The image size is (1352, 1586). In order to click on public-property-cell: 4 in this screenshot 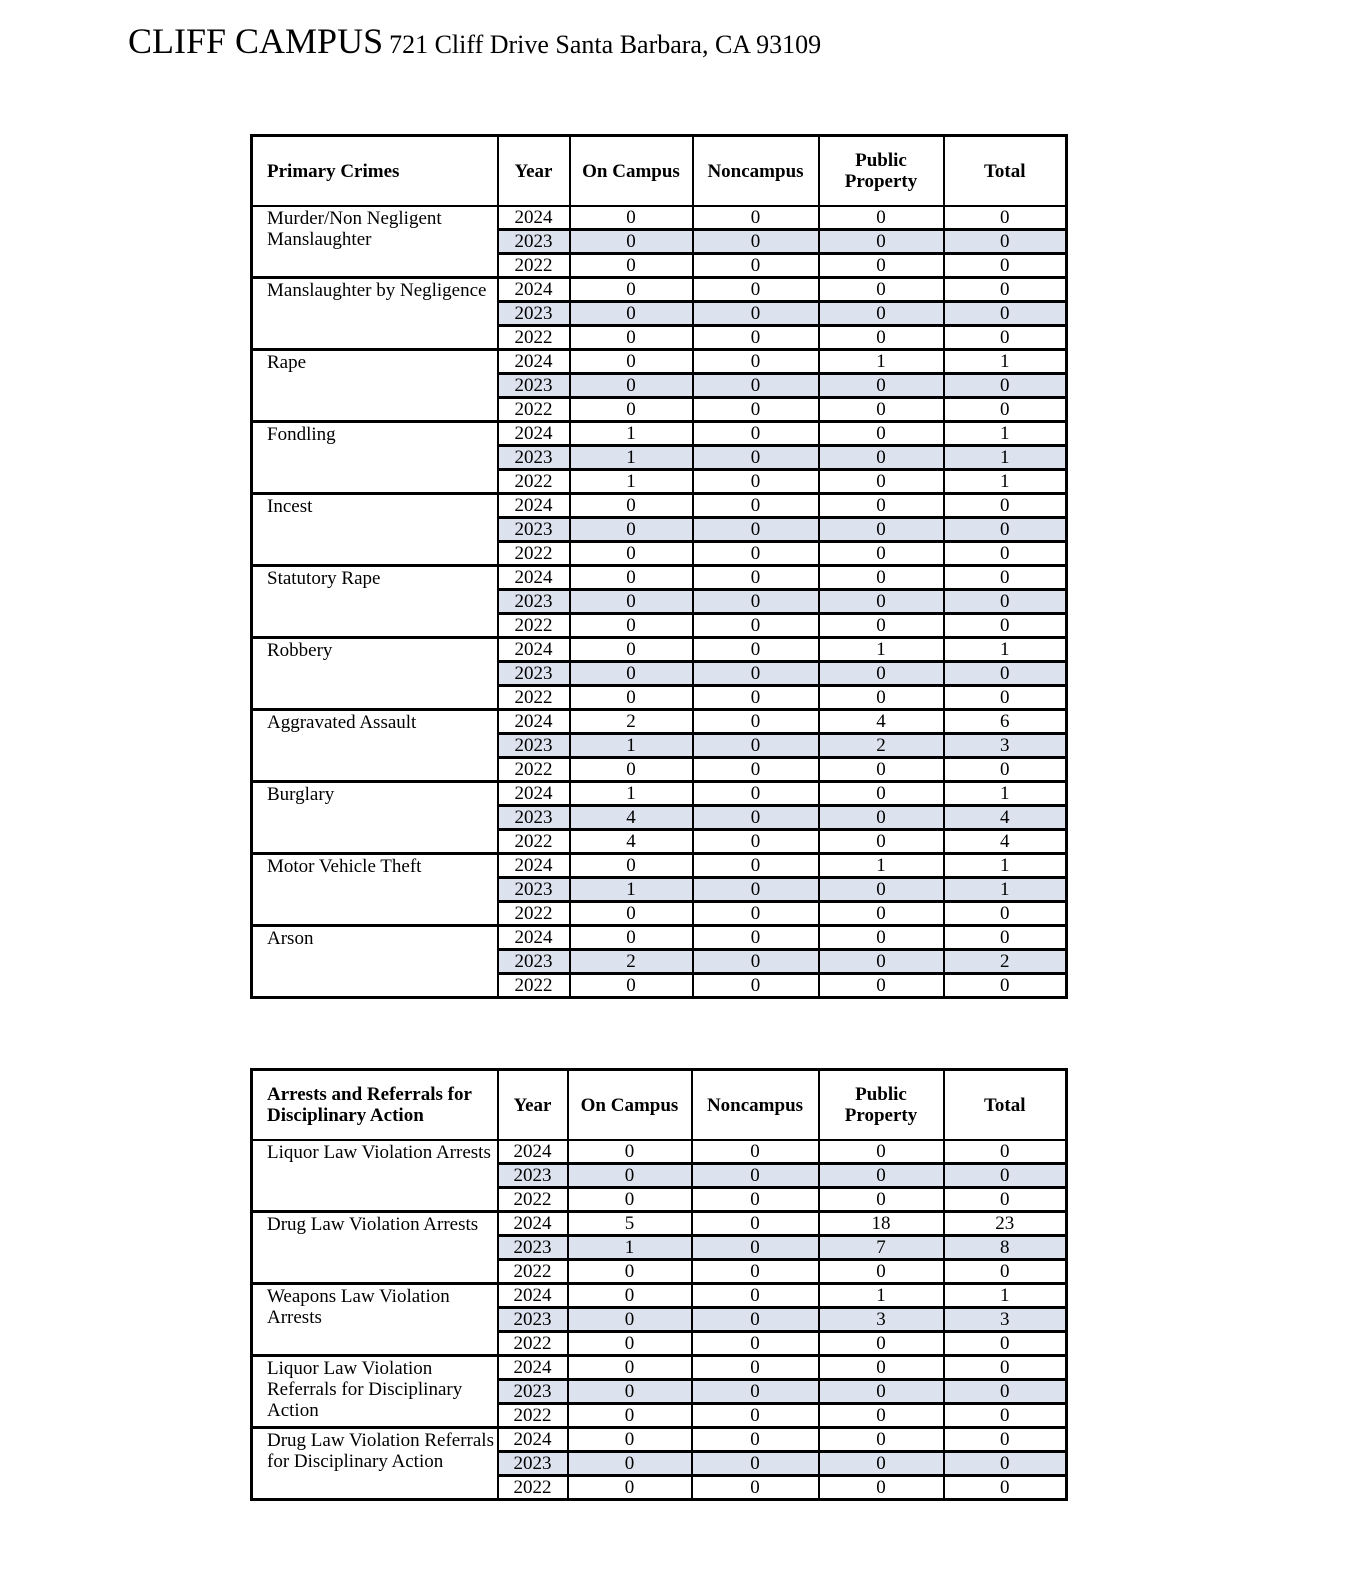, I will do `click(881, 721)`.